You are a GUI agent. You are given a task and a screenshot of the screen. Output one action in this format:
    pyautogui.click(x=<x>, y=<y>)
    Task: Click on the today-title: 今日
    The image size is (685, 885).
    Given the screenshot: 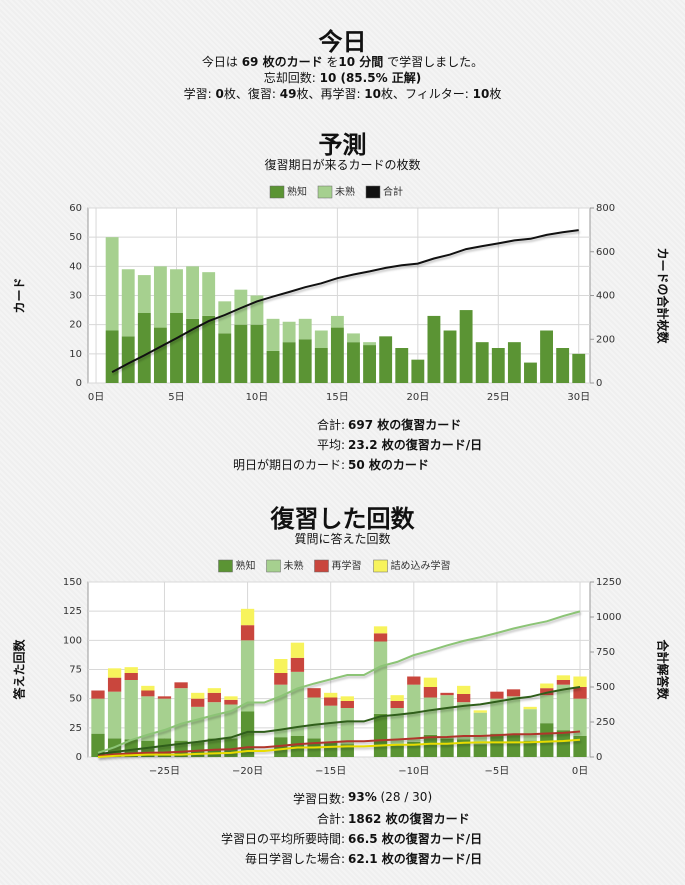 What is the action you would take?
    pyautogui.click(x=342, y=42)
    